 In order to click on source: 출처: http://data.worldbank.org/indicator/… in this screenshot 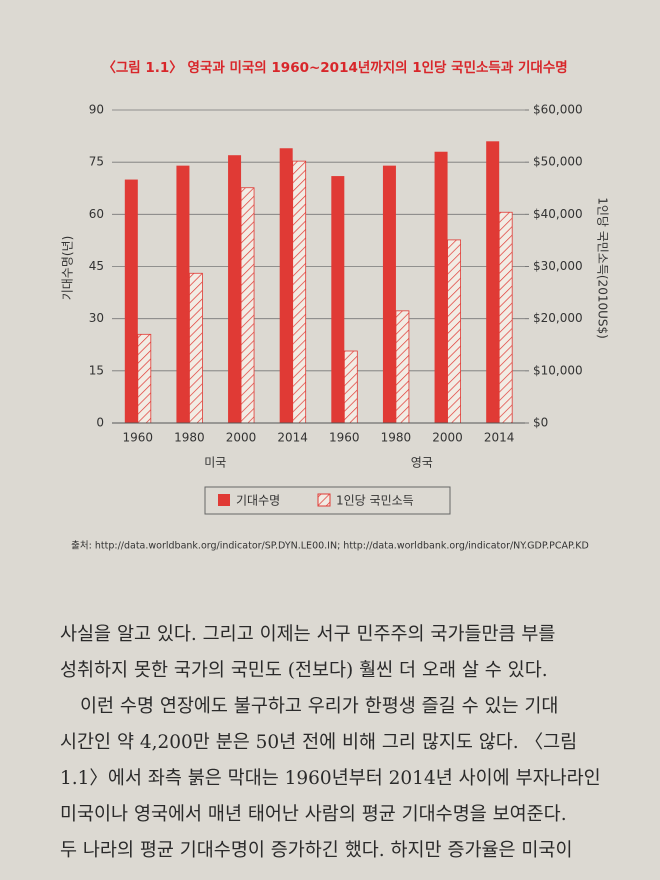, I will do `click(330, 546)`.